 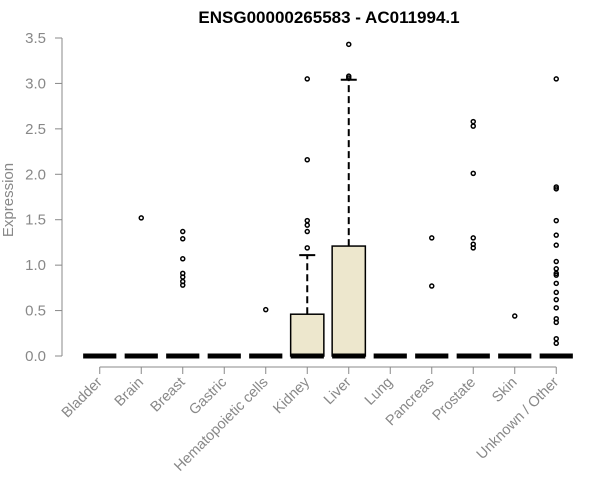 I want to click on box-group-unknown-other, so click(x=556, y=217).